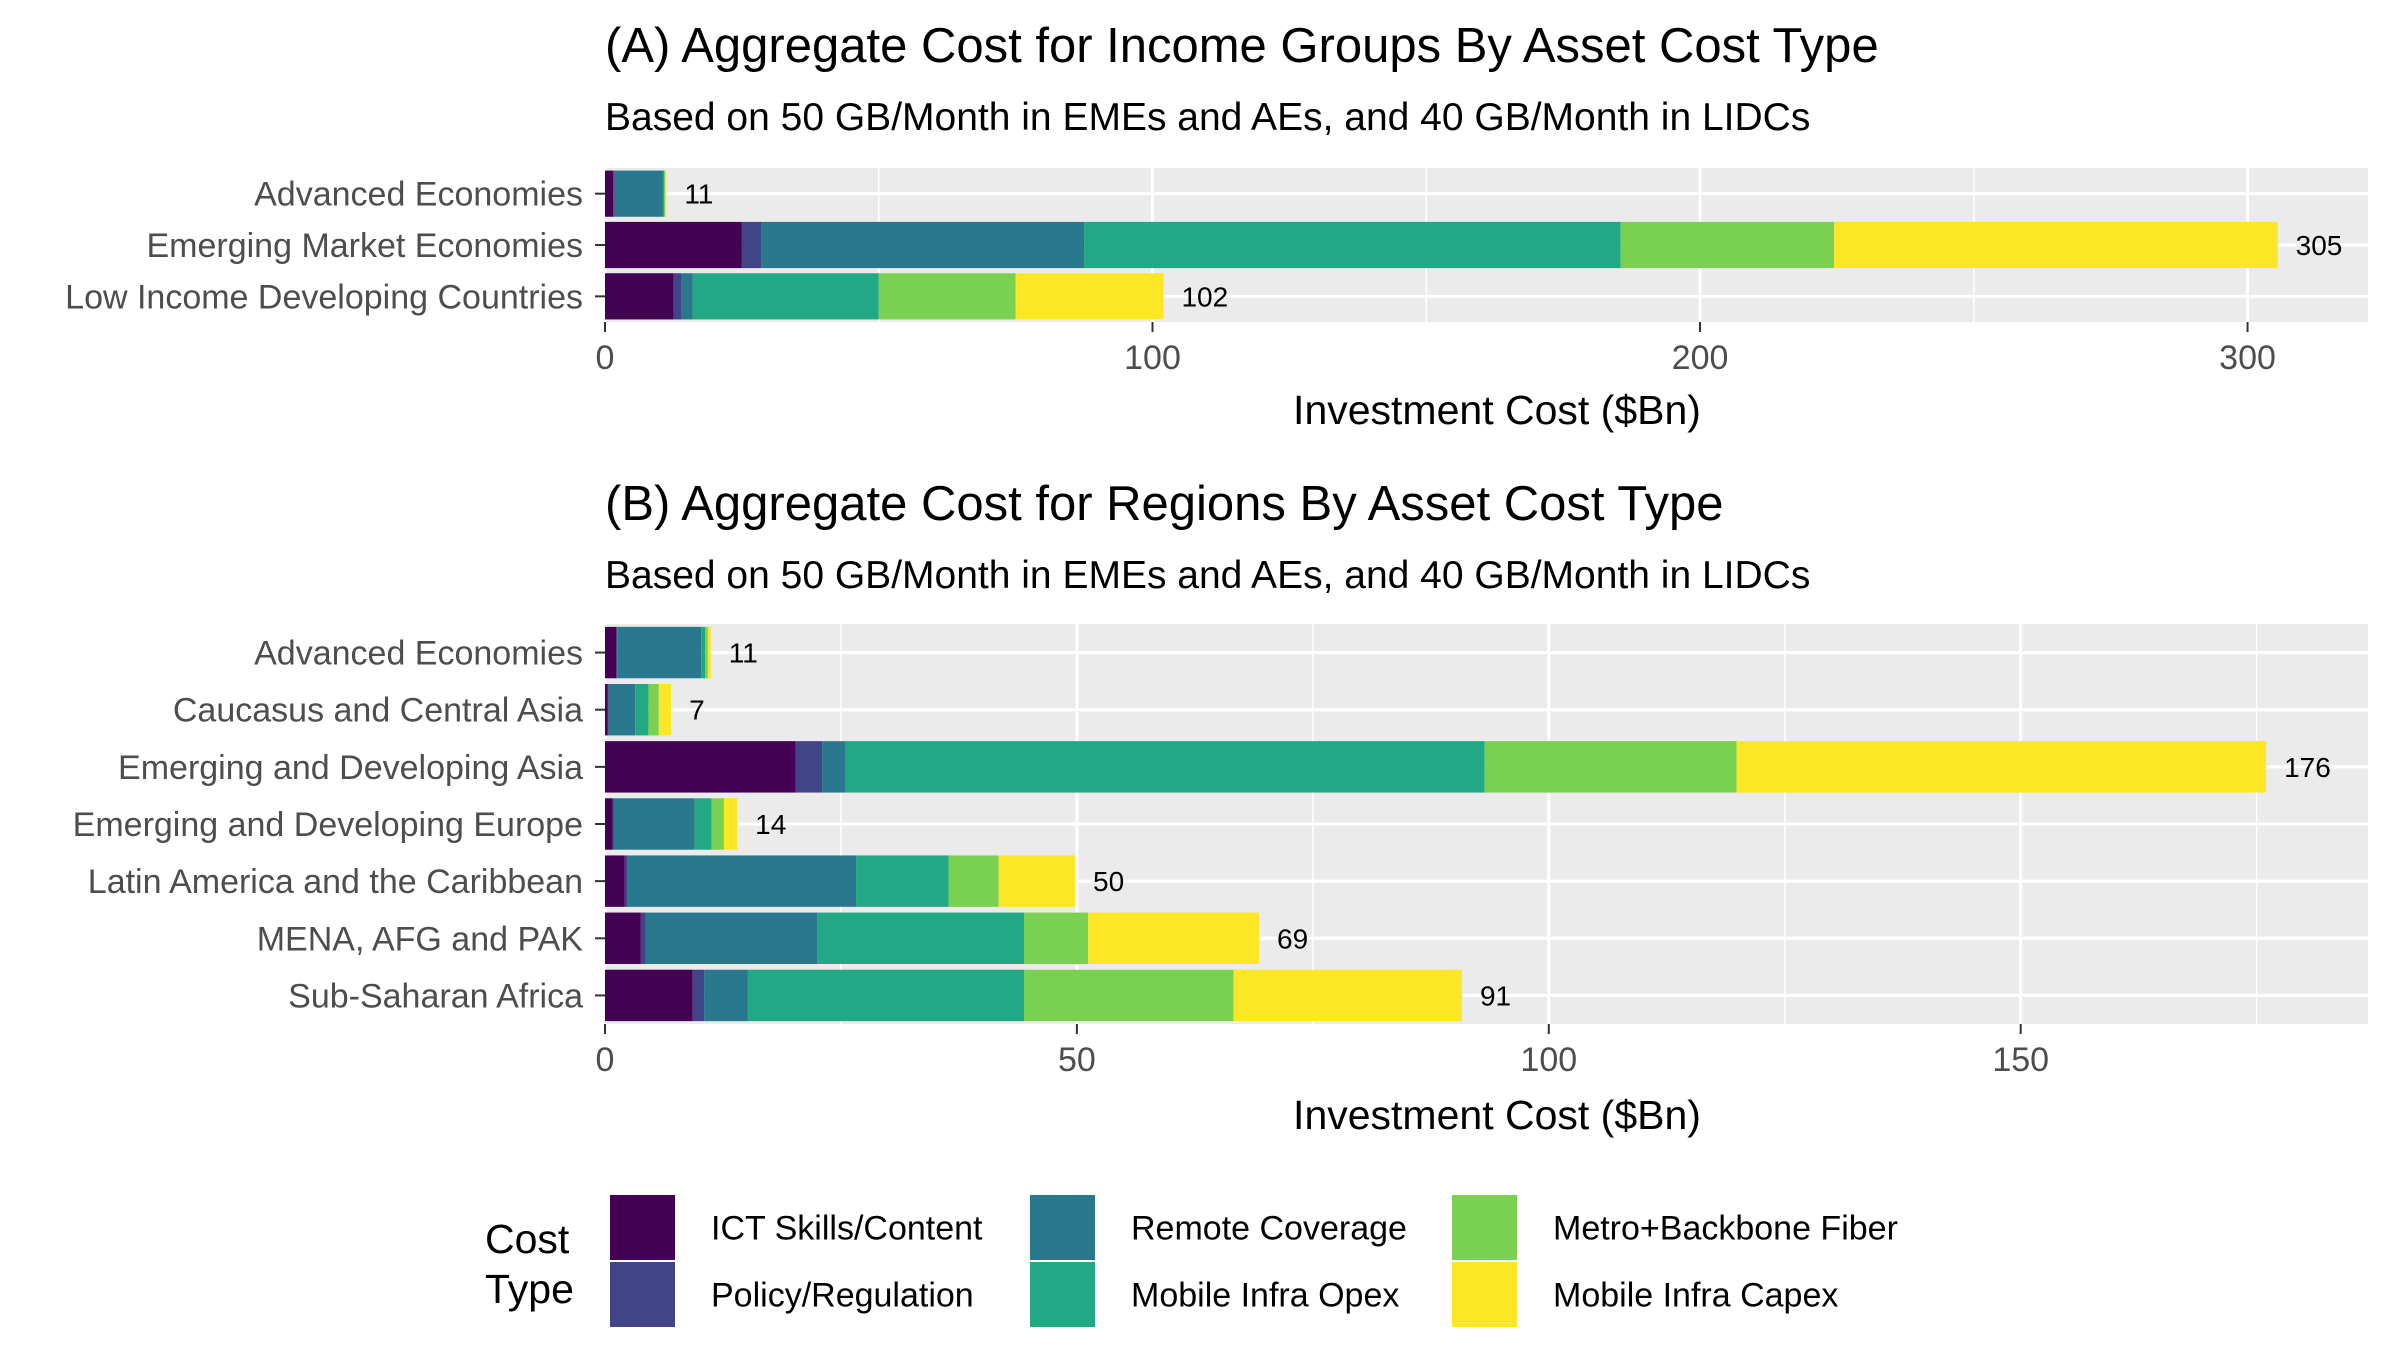 The image size is (2400, 1350). Describe the element at coordinates (1347, 995) in the screenshot. I see `bar-mobile-infra-capex-sub-saharan-africa` at that location.